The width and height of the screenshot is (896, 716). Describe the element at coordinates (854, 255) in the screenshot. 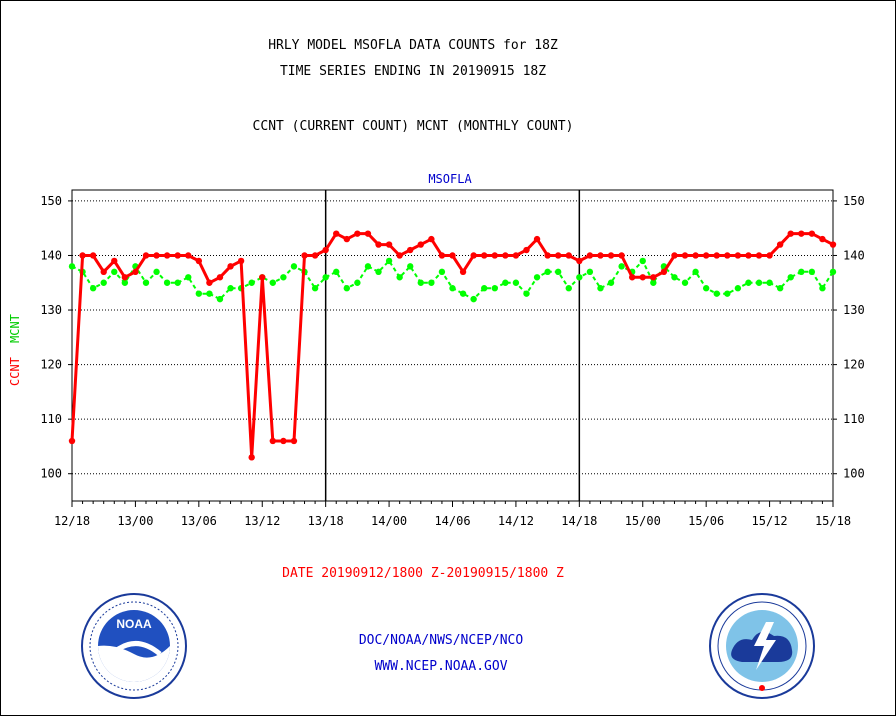

I see `y-tick-label-right: 140` at that location.